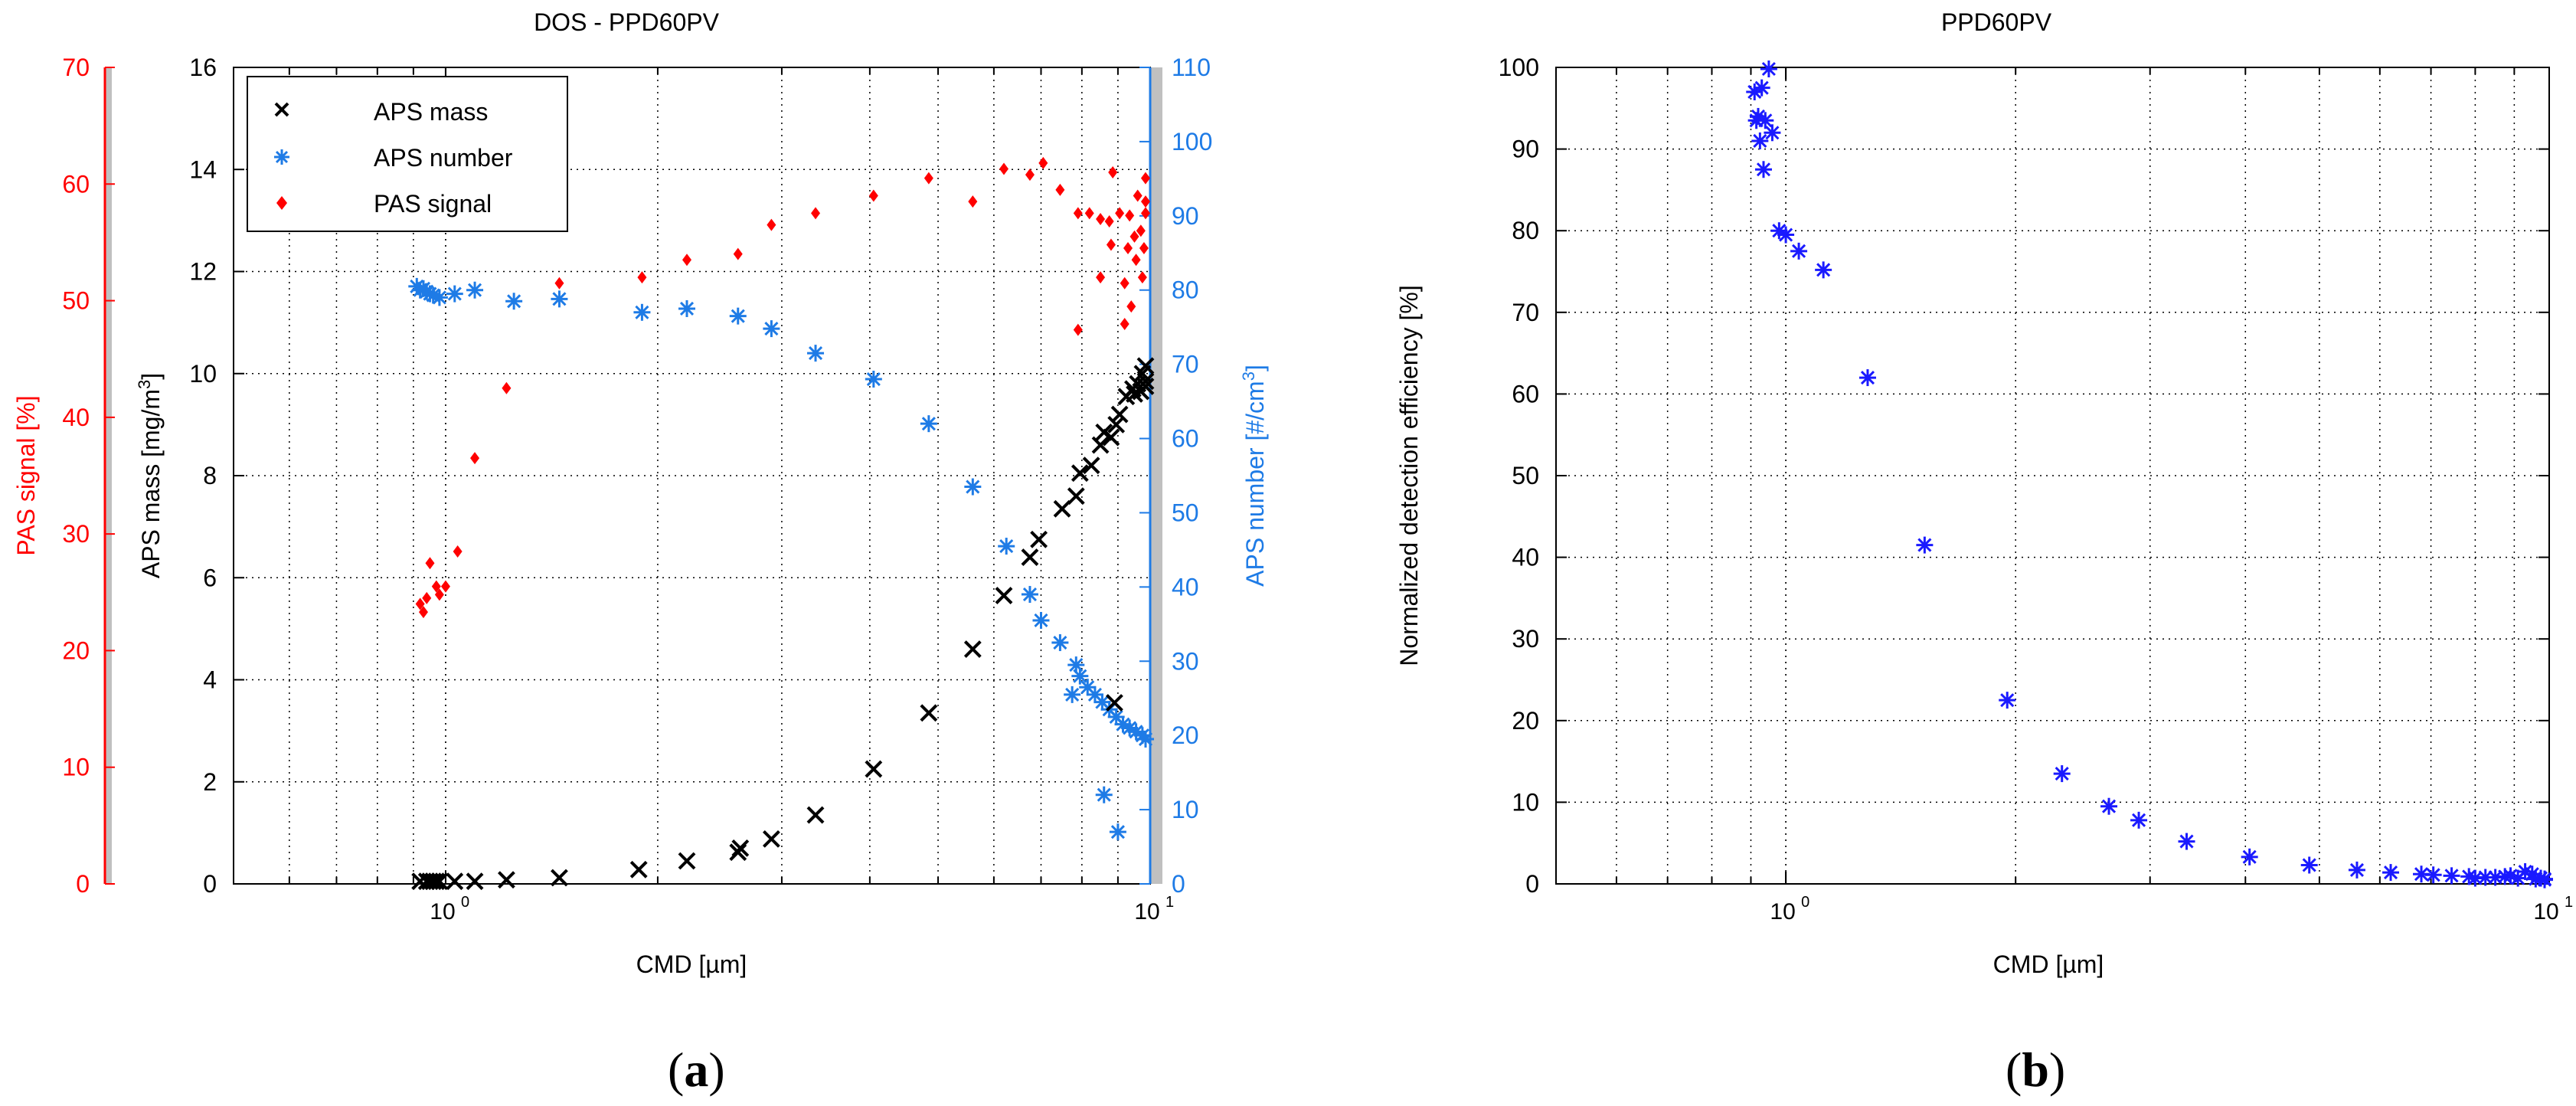 Image resolution: width=2576 pixels, height=1106 pixels. I want to click on legend-number-marker, so click(281, 157).